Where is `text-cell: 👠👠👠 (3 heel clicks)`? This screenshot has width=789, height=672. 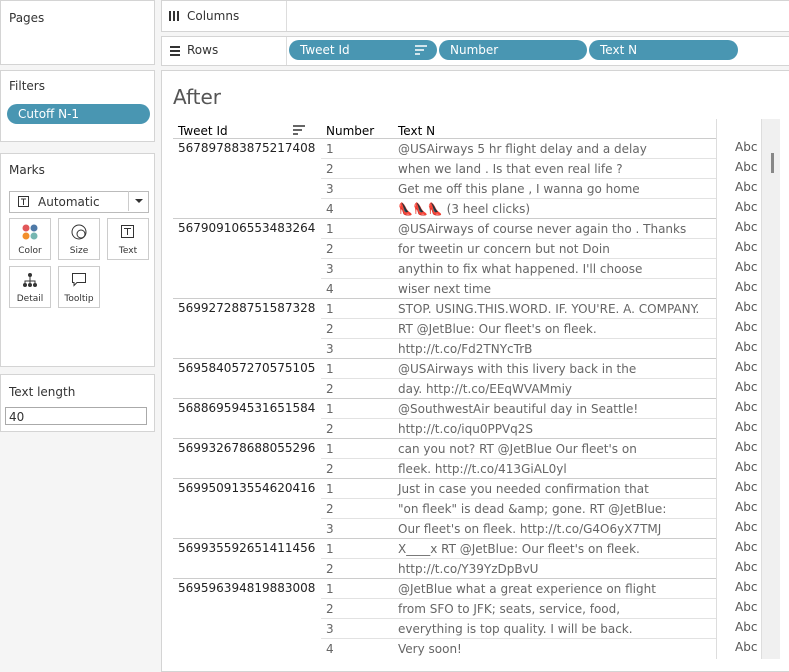 text-cell: 👠👠👠 (3 heel clicks) is located at coordinates (464, 209).